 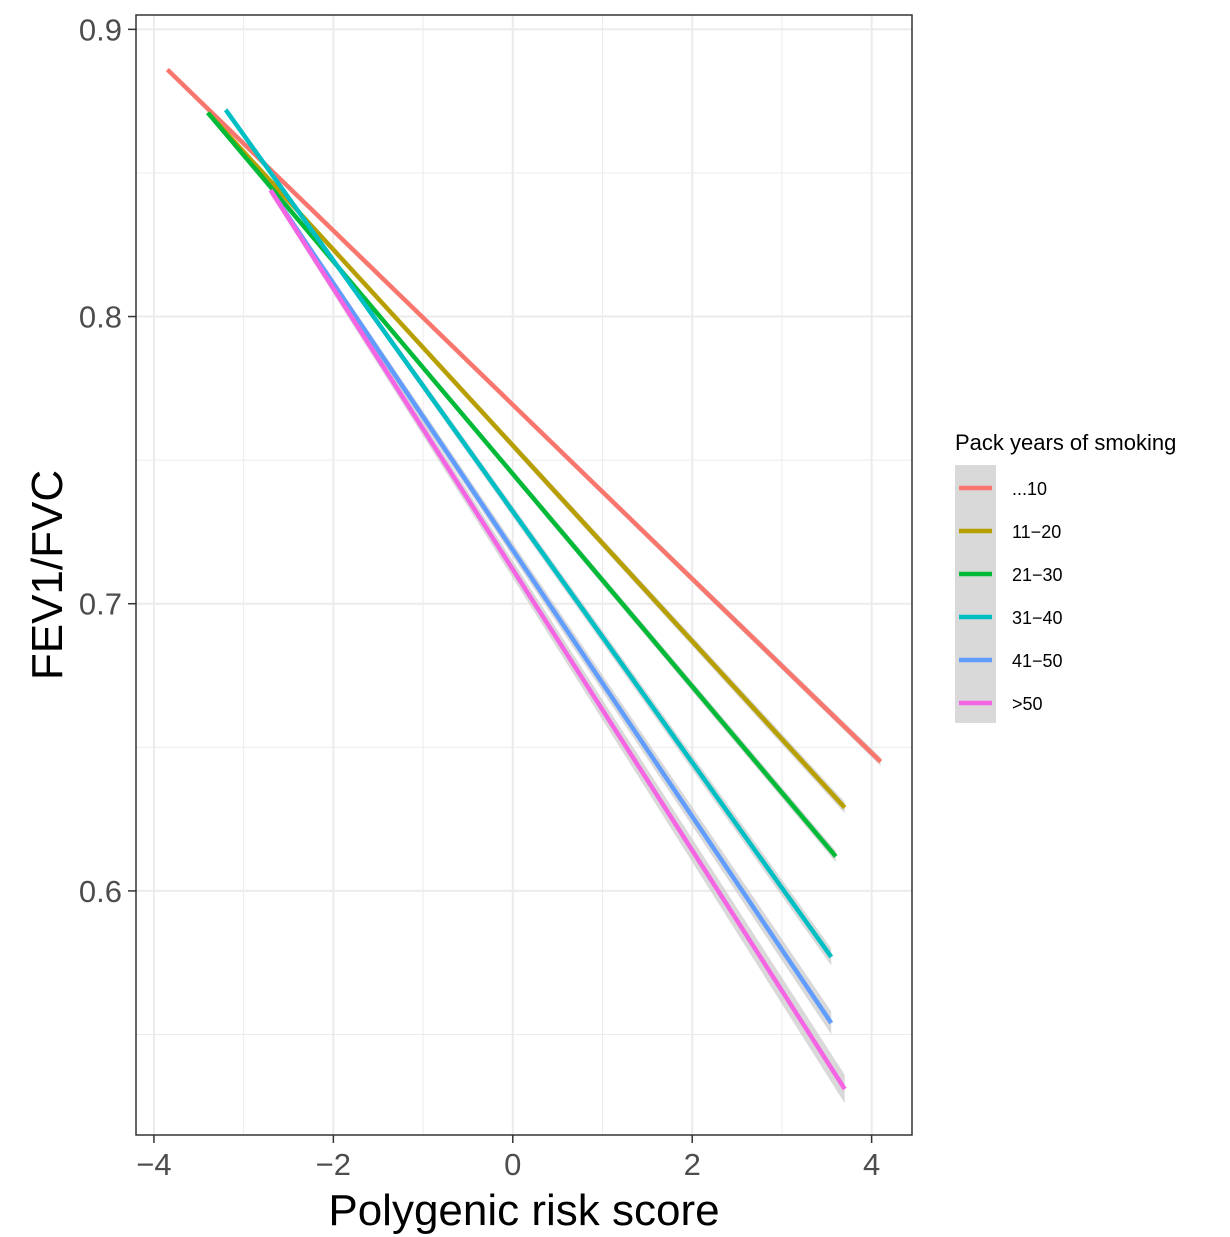 What do you see at coordinates (1037, 575) in the screenshot?
I see `legend-label: 21−30` at bounding box center [1037, 575].